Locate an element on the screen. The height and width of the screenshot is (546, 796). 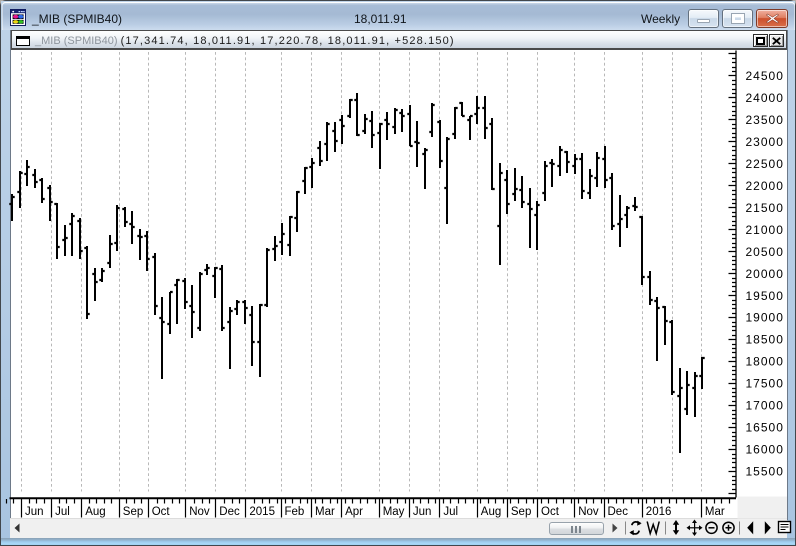
svg-text: 24000 is located at coordinates (765, 98).